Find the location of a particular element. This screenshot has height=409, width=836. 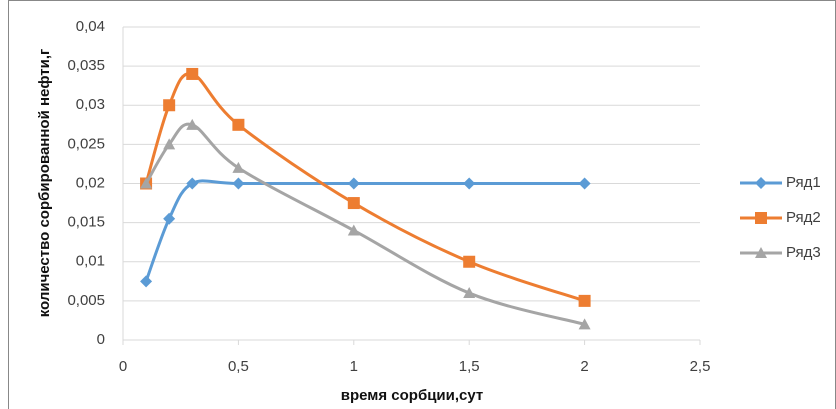

series-line is located at coordinates (364, 230).